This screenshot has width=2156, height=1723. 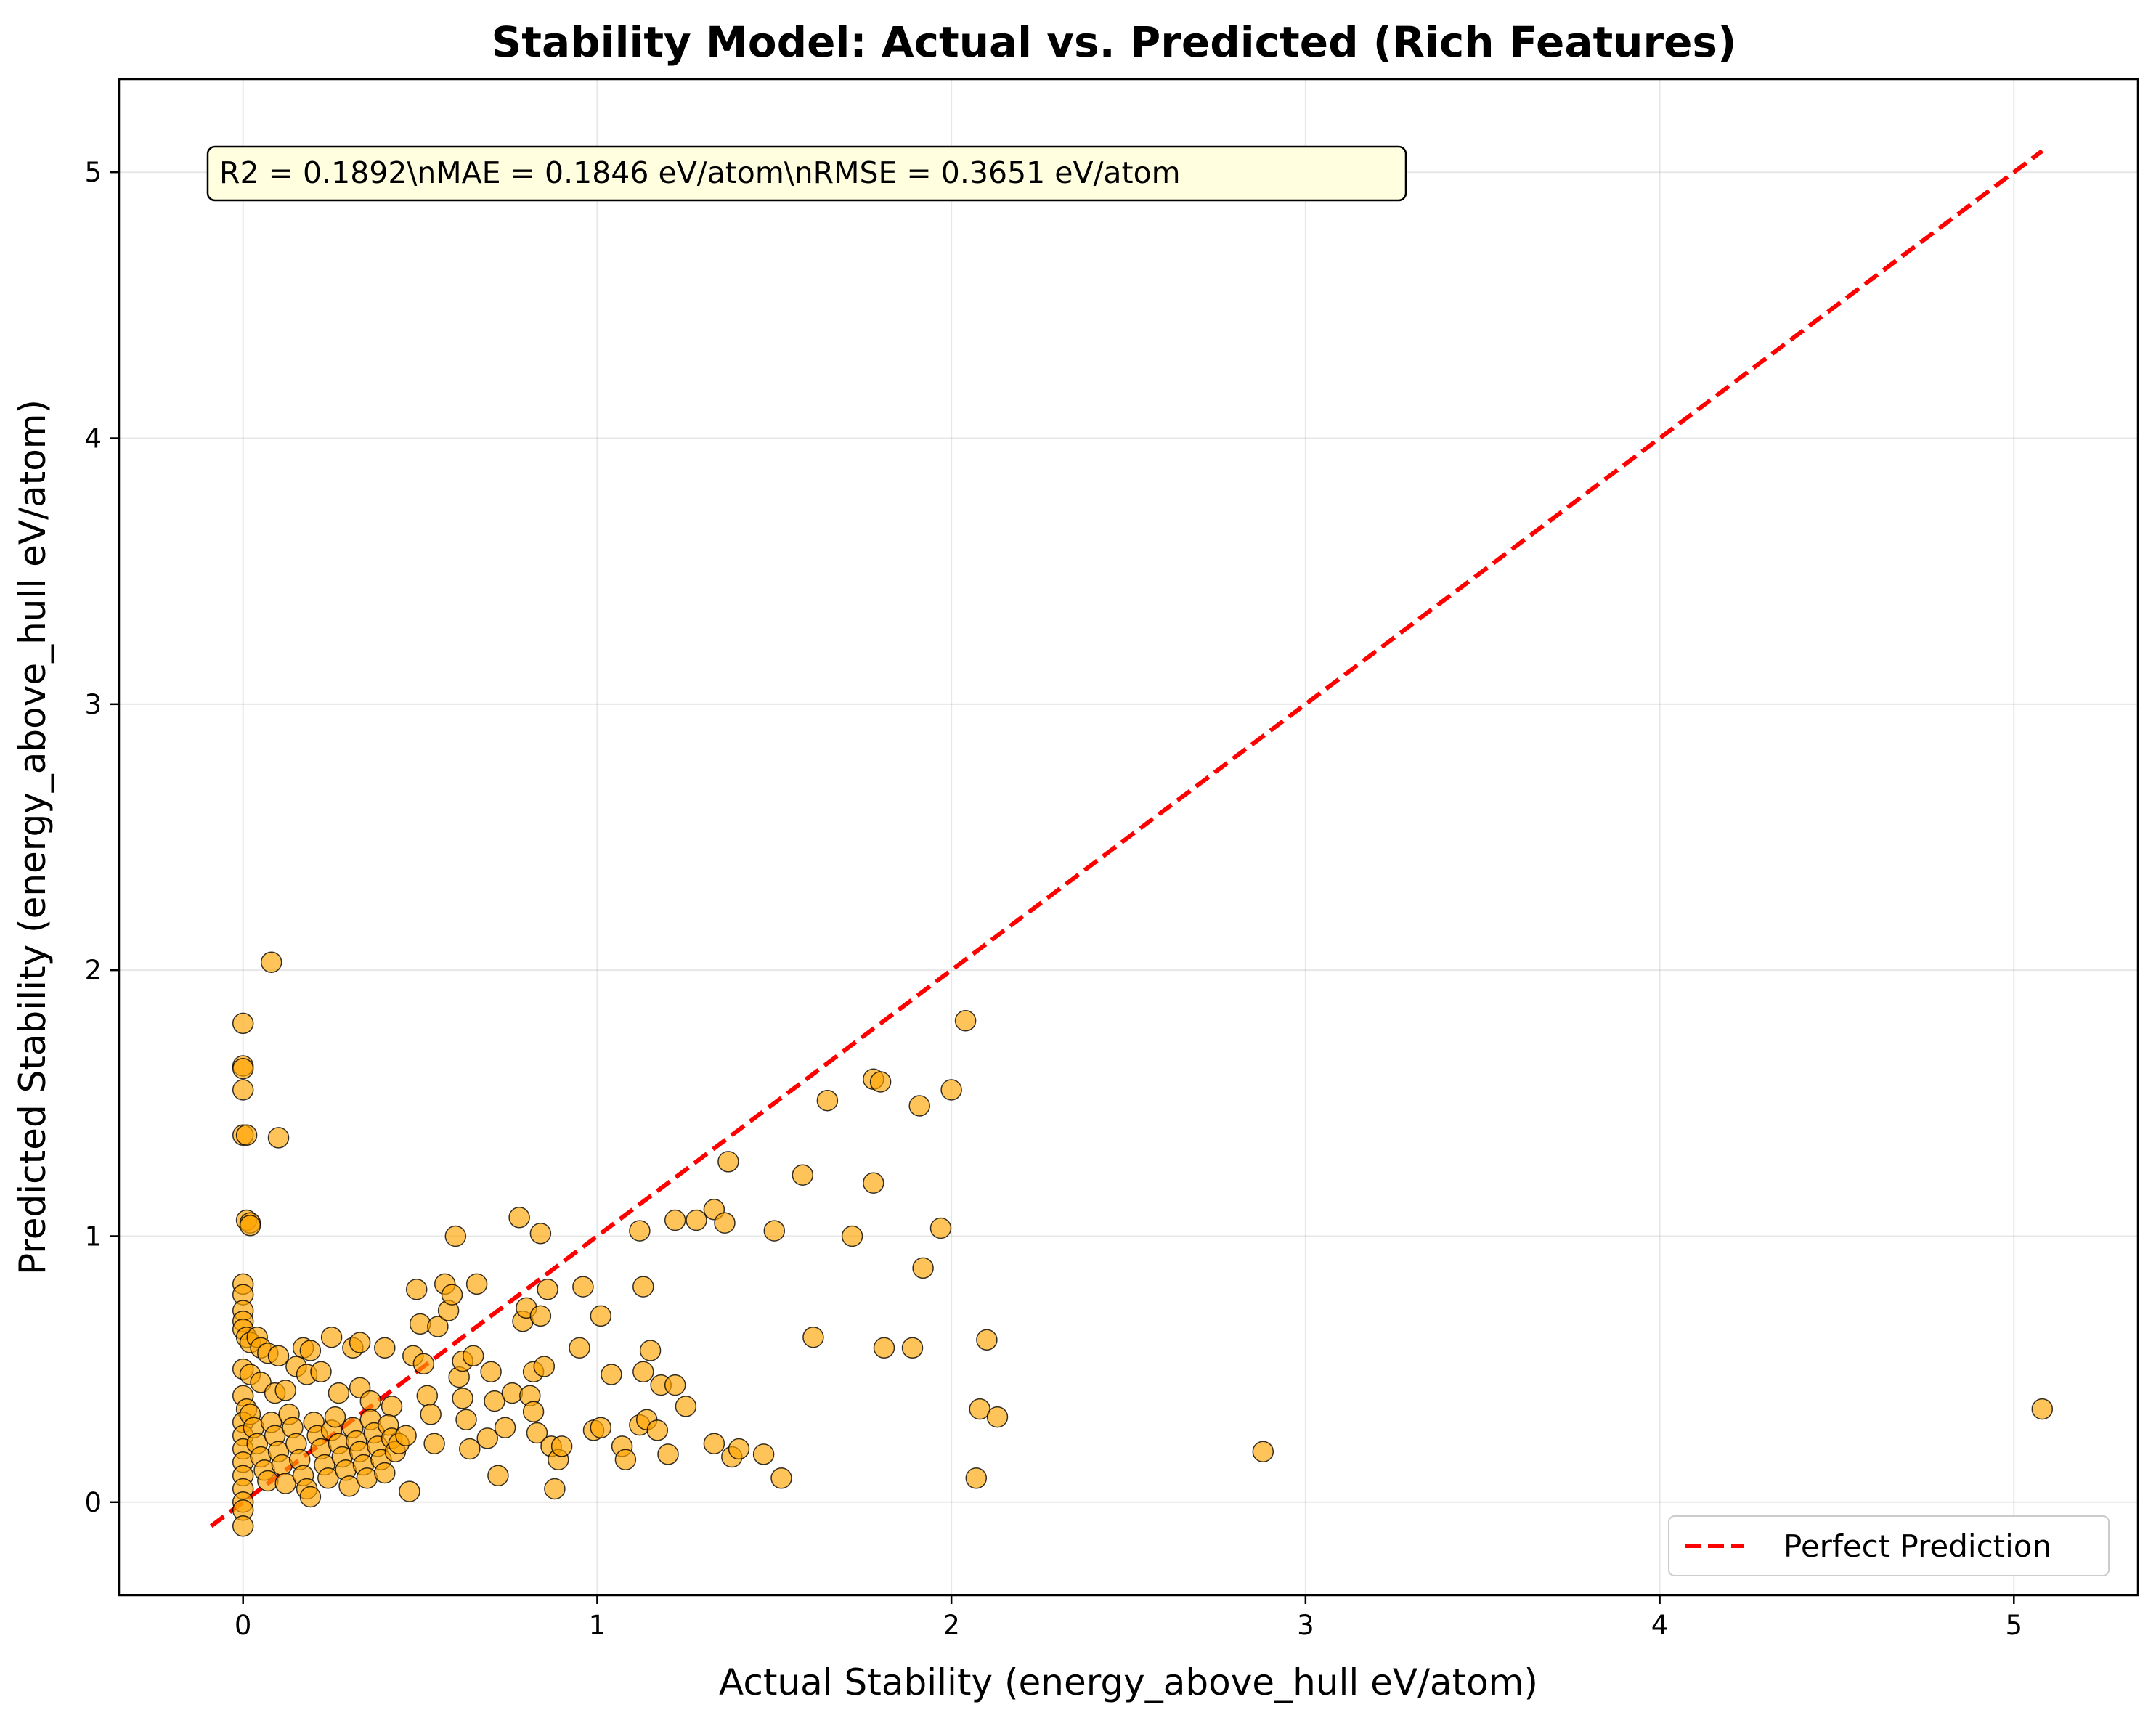 What do you see at coordinates (597, 1625) in the screenshot?
I see `x-tick-label: 1` at bounding box center [597, 1625].